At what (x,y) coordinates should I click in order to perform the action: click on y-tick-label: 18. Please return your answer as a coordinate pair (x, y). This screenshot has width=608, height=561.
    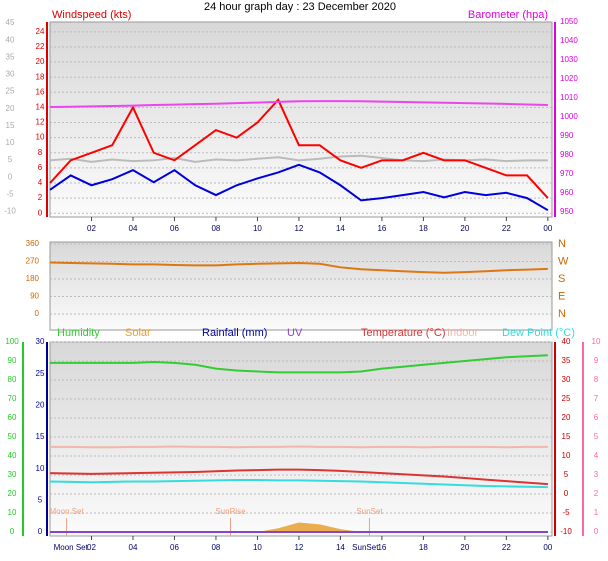
    Looking at the image, I should click on (40, 76).